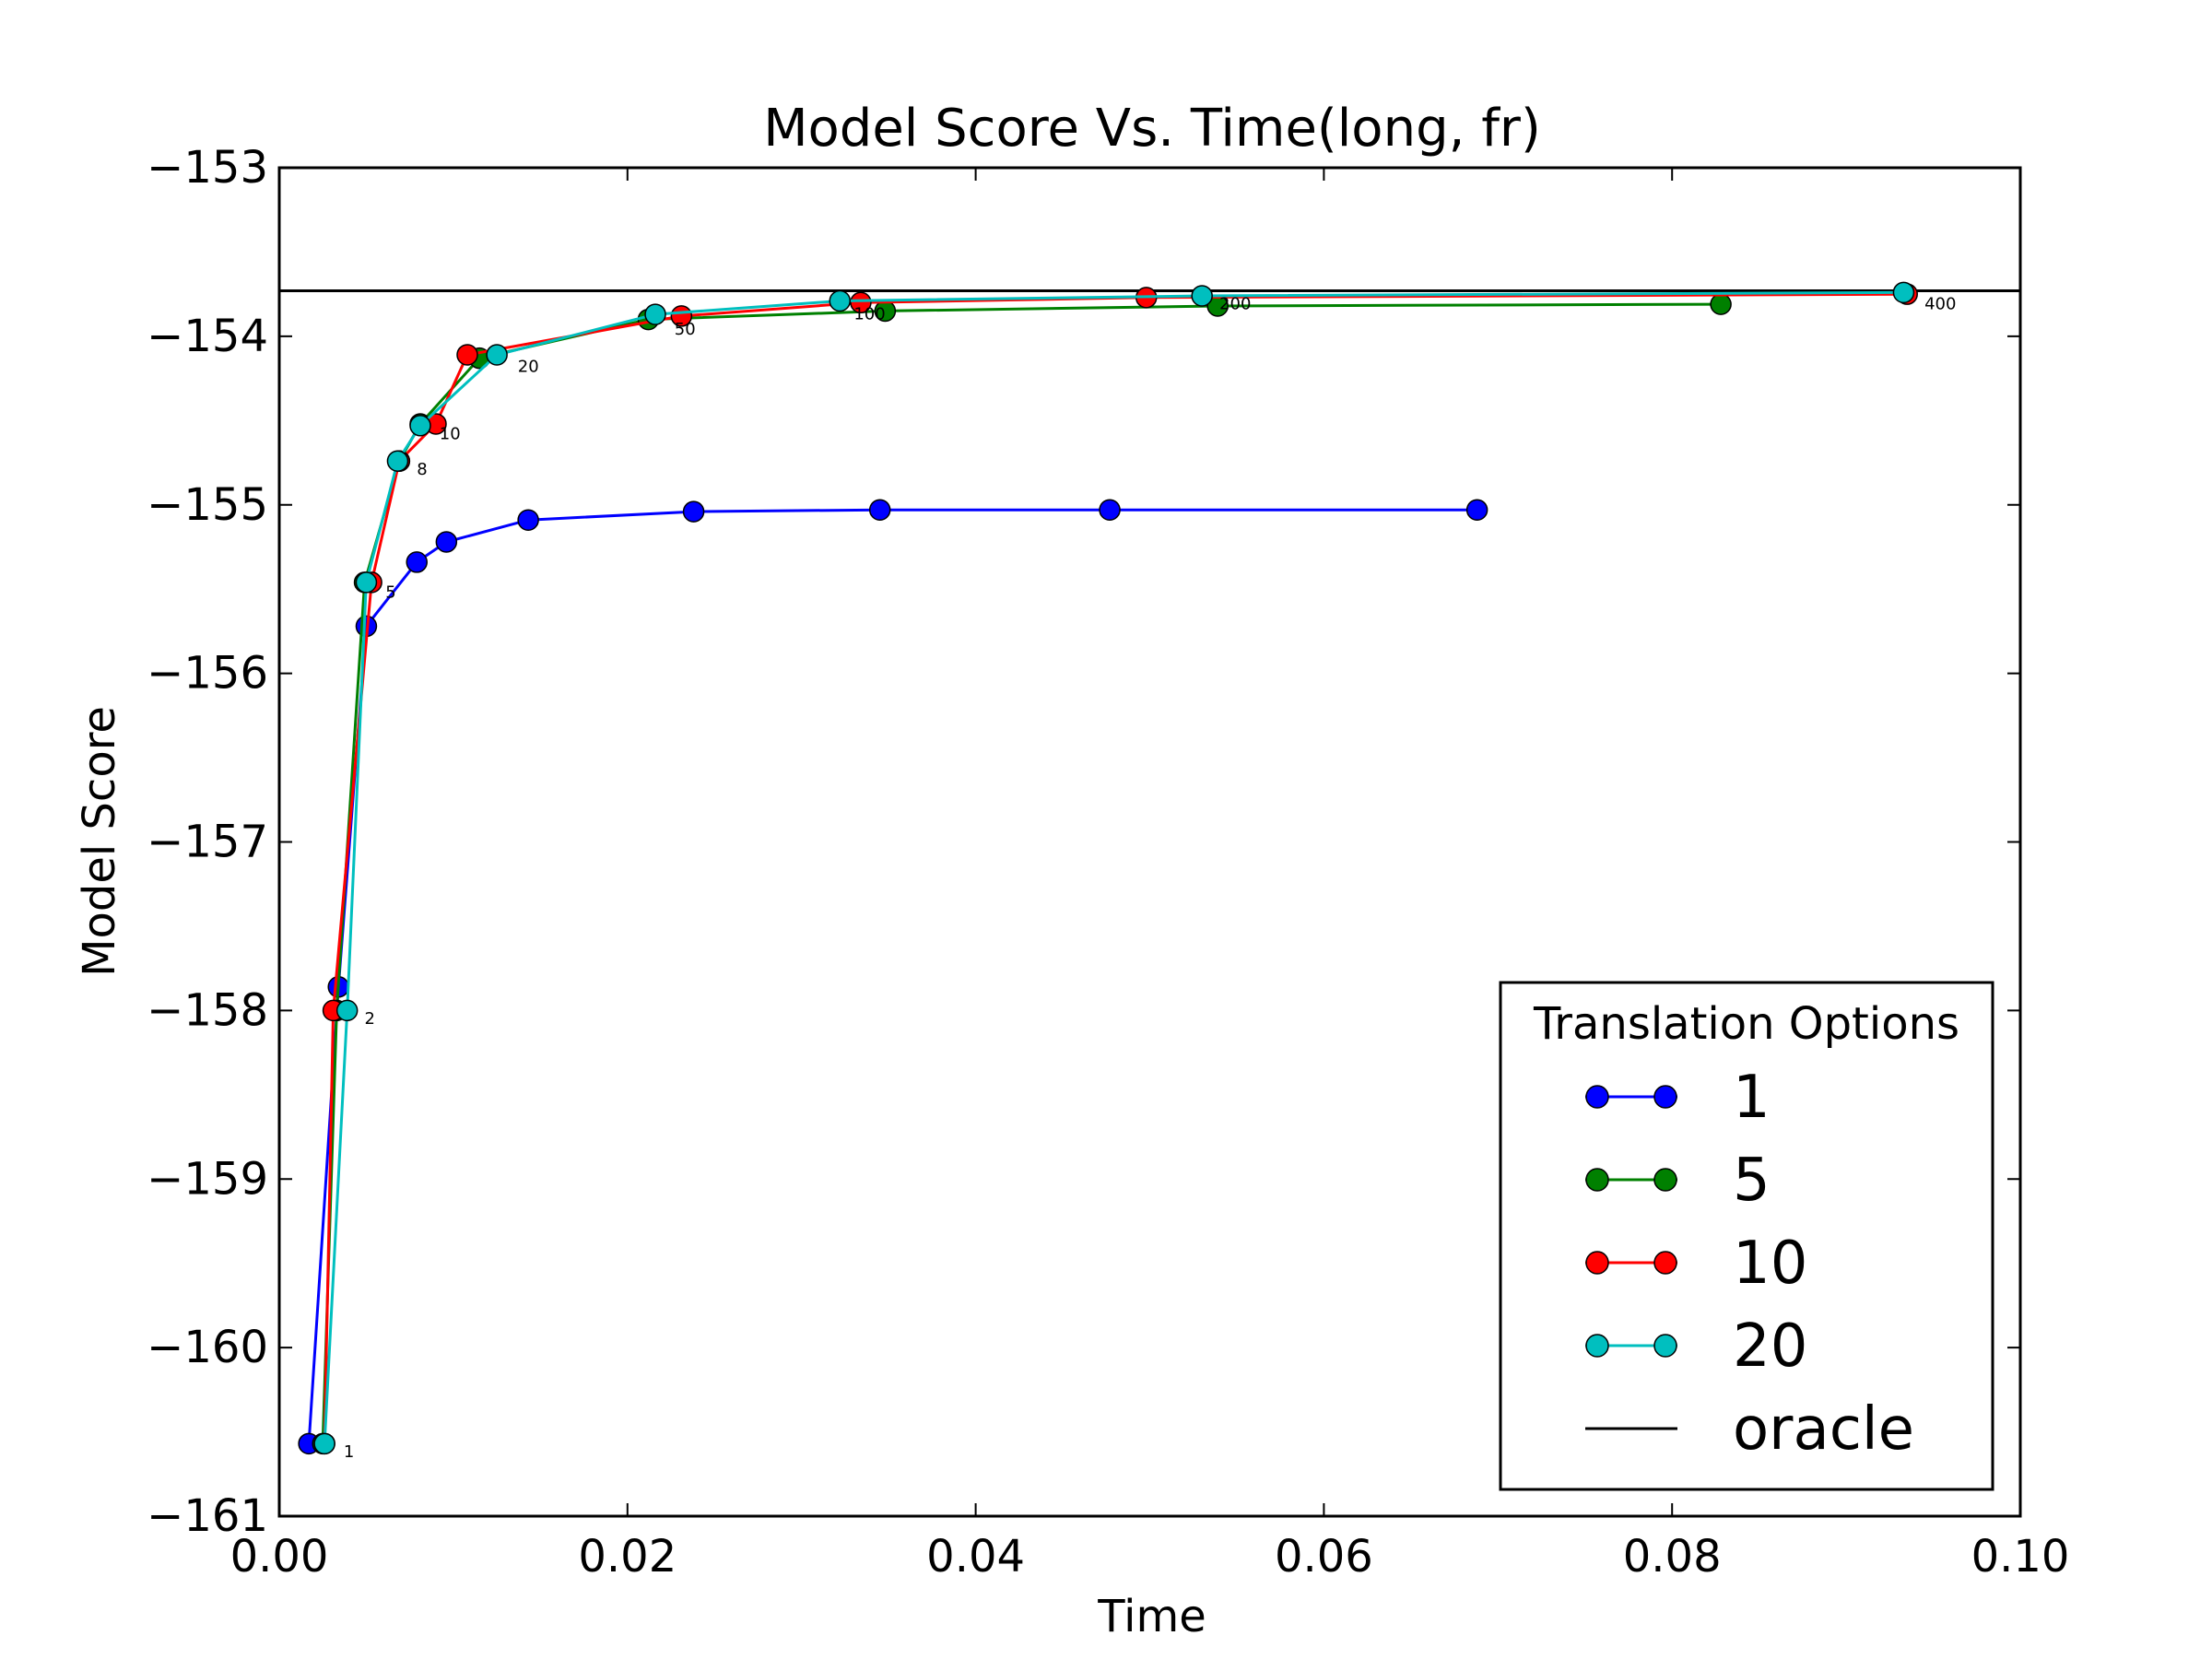  Describe the element at coordinates (528, 366) in the screenshot. I see `point-label: 20` at that location.